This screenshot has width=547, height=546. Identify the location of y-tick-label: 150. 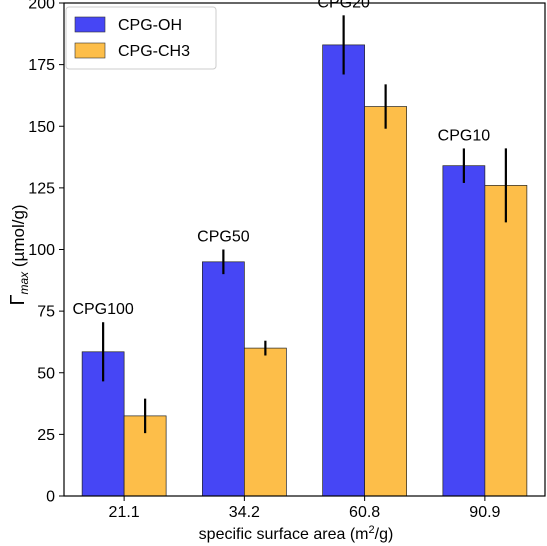
(41, 127).